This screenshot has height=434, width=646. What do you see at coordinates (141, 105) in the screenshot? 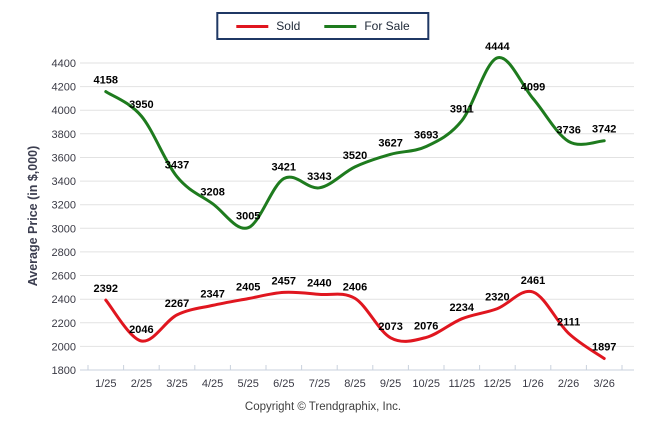
I see `for-sale-data-label: 3950` at bounding box center [141, 105].